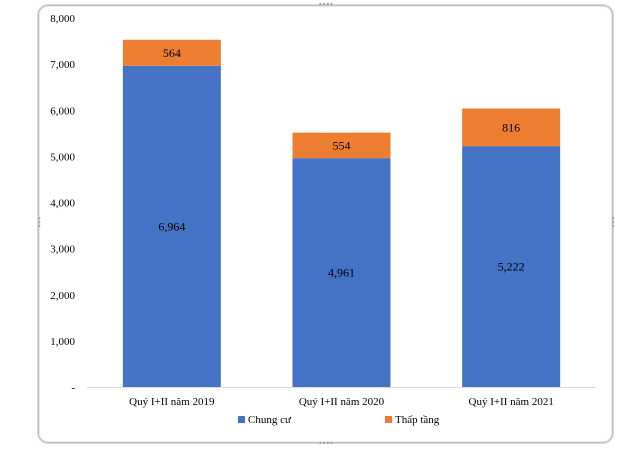  What do you see at coordinates (62, 342) in the screenshot?
I see `y-tick-label: 1,000` at bounding box center [62, 342].